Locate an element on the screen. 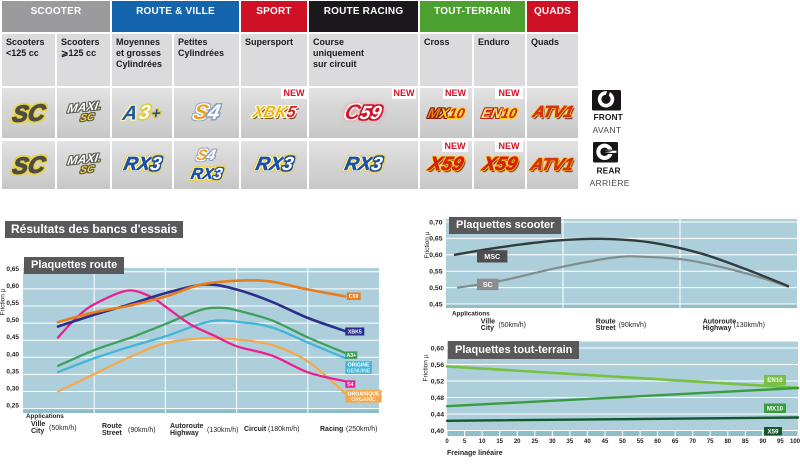 This screenshot has width=800, height=464. svg-text: 85 is located at coordinates (745, 442).